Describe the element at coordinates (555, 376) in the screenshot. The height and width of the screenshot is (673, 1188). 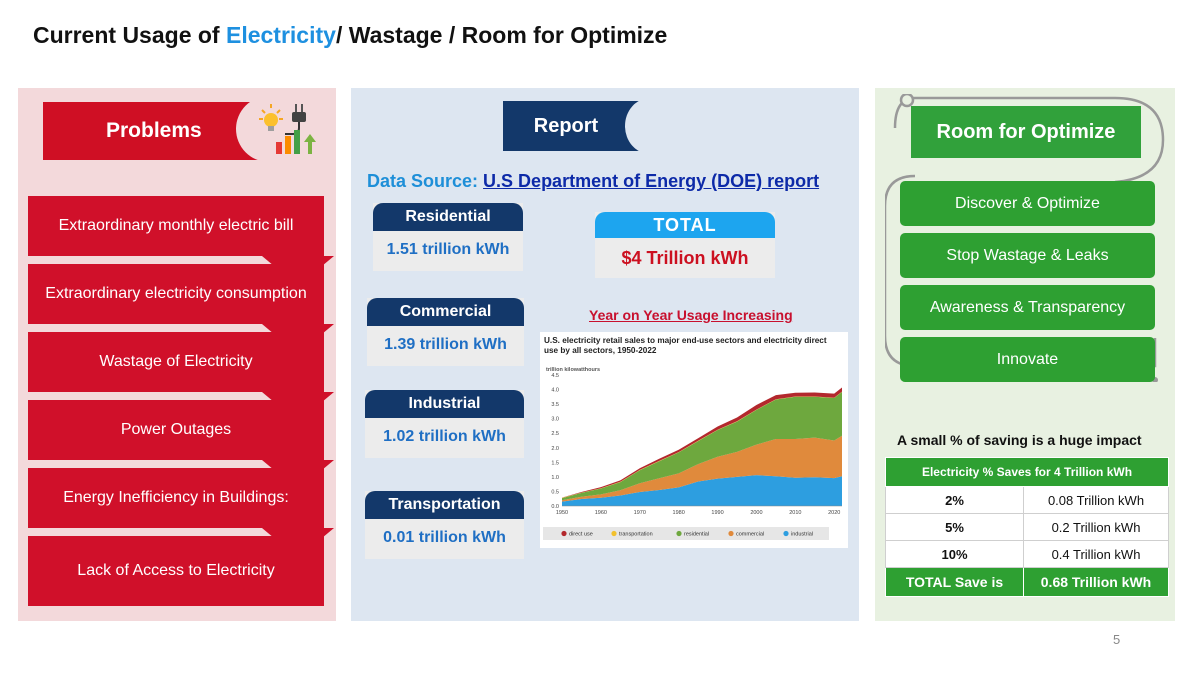
I see `chart-ytick-label: 4.5` at that location.